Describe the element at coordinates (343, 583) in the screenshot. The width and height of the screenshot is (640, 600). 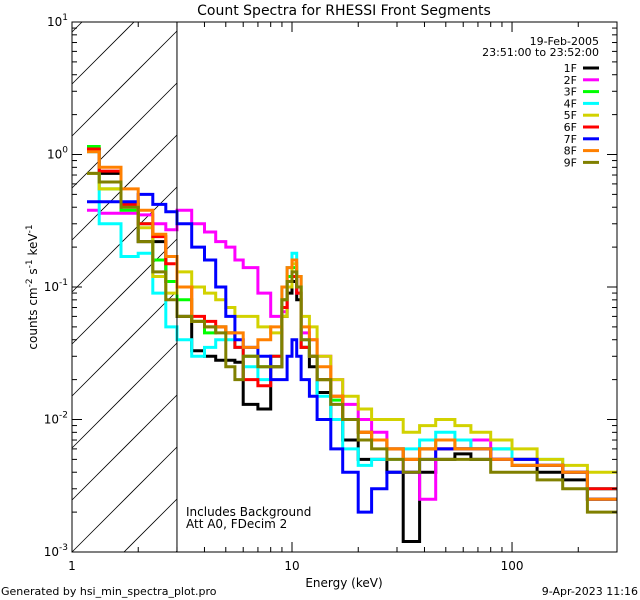
I see `x-axis-label: Energy (keV)` at that location.